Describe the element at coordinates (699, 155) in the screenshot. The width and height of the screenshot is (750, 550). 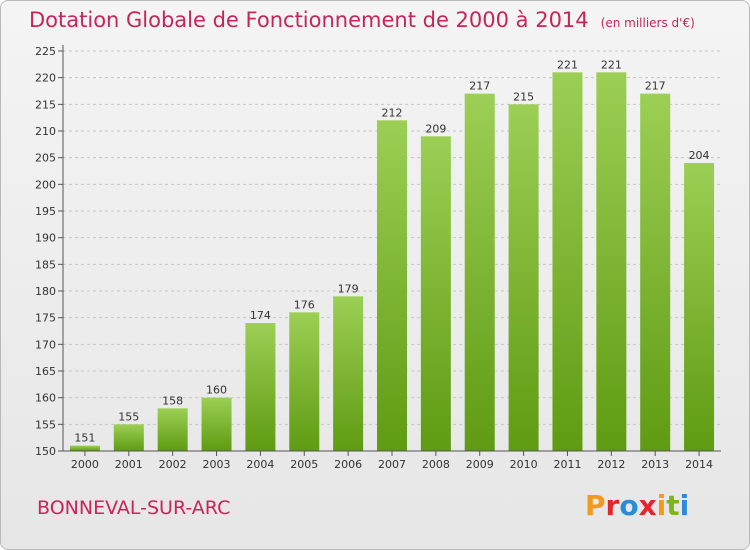
I see `data-label: 204` at that location.